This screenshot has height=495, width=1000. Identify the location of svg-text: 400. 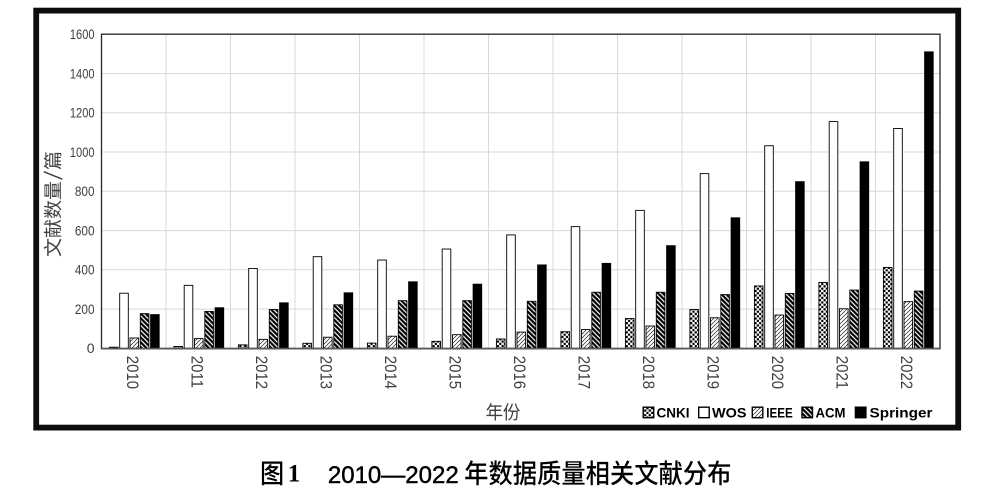
(85, 270).